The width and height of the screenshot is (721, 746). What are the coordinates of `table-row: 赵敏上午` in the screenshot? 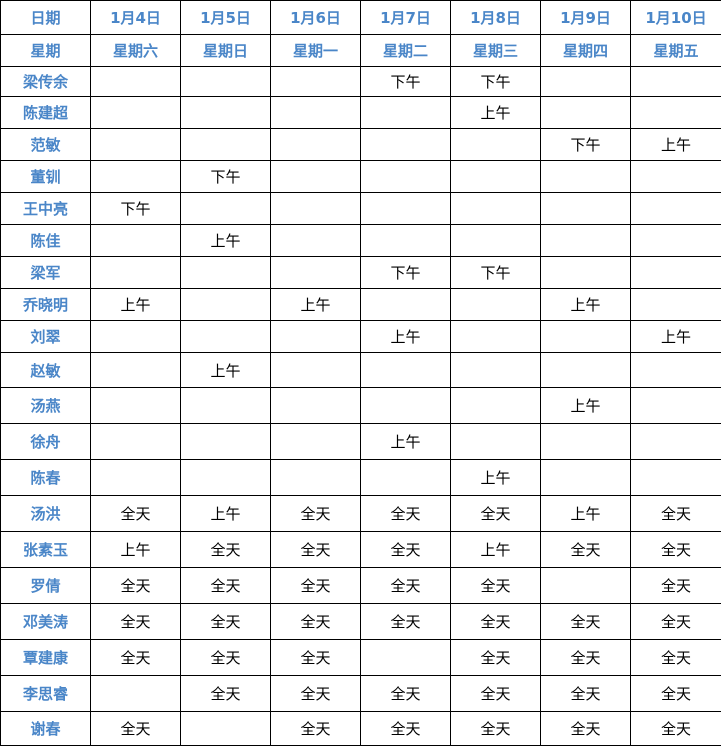 It's located at (361, 370).